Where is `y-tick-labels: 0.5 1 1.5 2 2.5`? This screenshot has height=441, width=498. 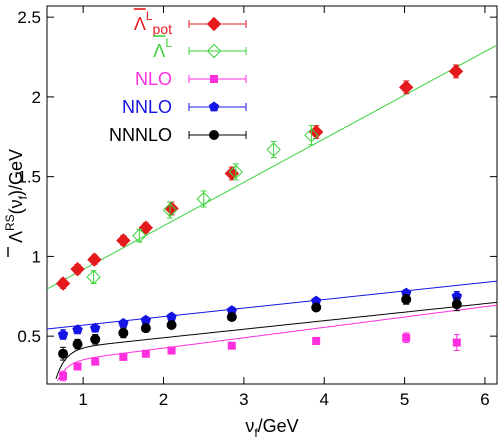
y-tick-labels: 0.5 1 1.5 2 2.5 is located at coordinates (29, 177).